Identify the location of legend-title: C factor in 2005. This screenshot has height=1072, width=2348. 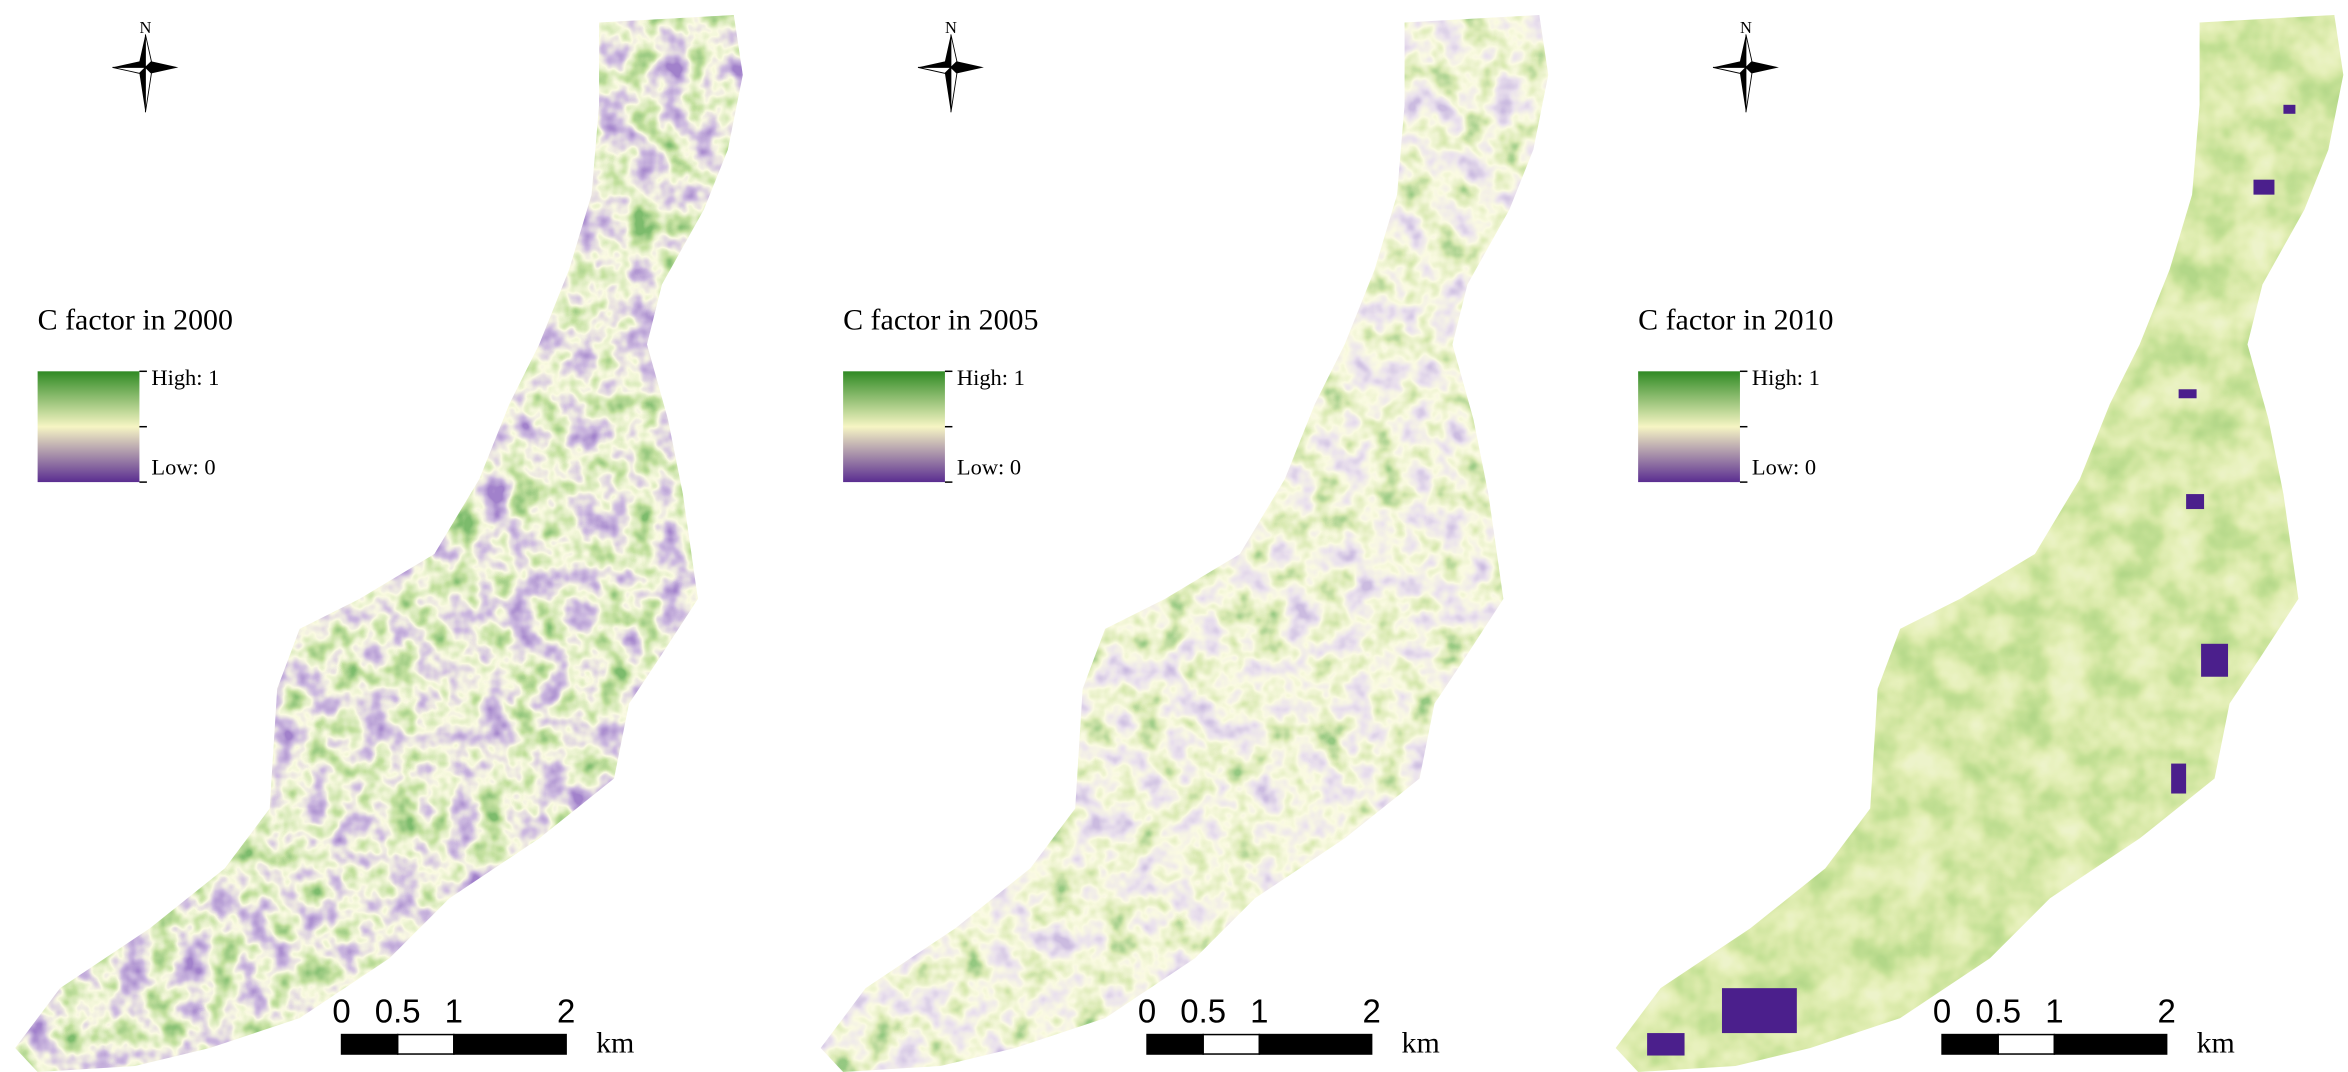
(940, 319).